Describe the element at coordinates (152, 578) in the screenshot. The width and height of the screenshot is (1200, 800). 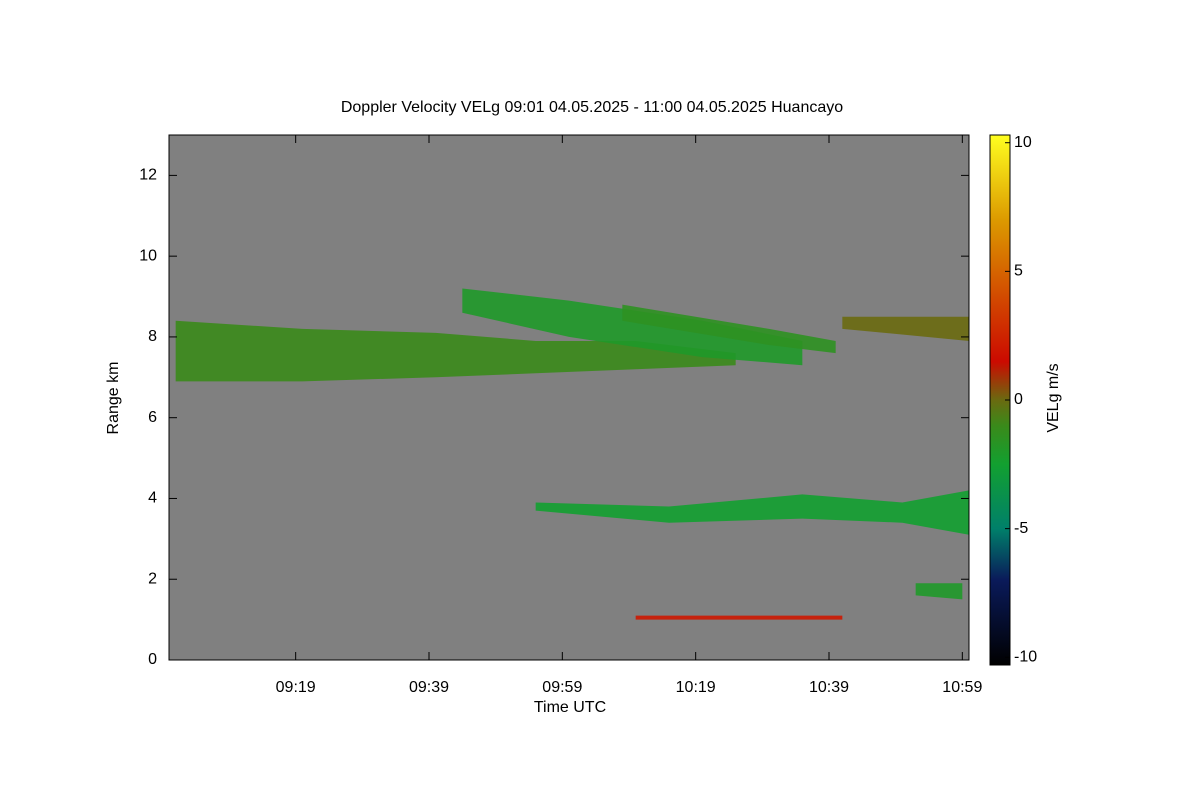
I see `y-tick-label: 2` at that location.